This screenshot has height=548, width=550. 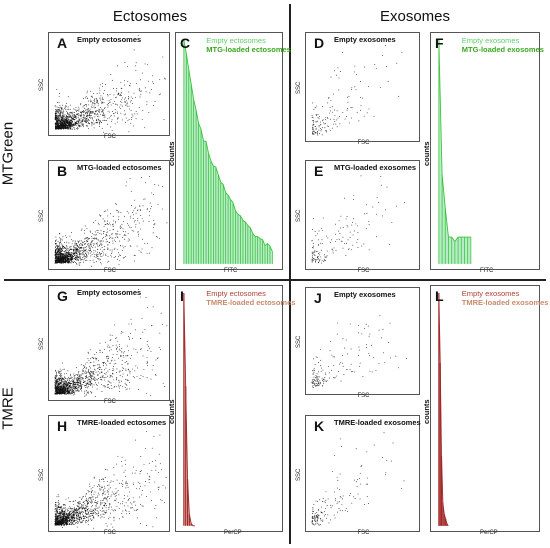 I want to click on panel-title: MTG-loaded ectosomes, so click(x=119, y=167).